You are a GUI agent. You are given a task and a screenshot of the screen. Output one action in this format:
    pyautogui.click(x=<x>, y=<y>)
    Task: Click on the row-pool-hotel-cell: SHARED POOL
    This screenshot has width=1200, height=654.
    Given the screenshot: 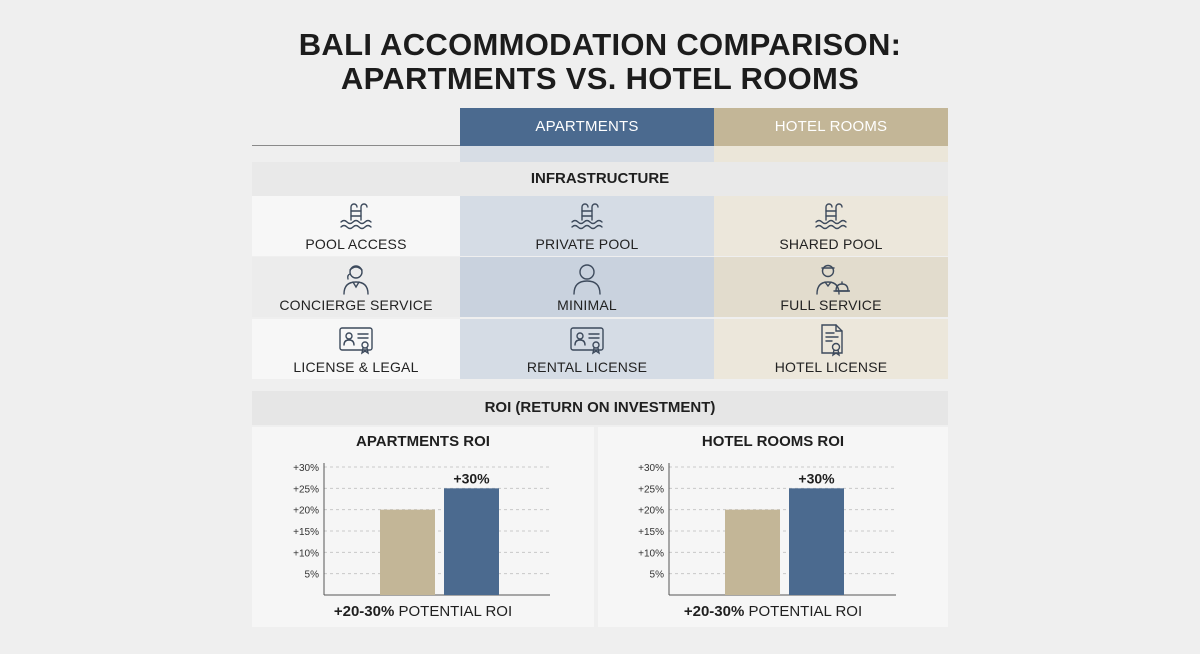 What is the action you would take?
    pyautogui.click(x=831, y=226)
    